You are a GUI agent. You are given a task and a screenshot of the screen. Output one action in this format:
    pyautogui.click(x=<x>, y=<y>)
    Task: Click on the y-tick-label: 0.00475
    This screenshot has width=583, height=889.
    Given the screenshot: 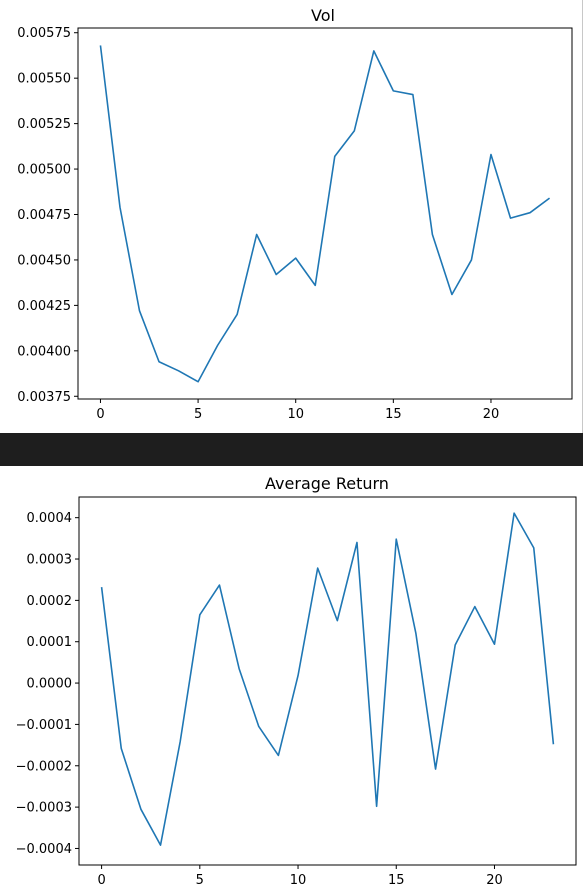 What is the action you would take?
    pyautogui.click(x=44, y=215)
    